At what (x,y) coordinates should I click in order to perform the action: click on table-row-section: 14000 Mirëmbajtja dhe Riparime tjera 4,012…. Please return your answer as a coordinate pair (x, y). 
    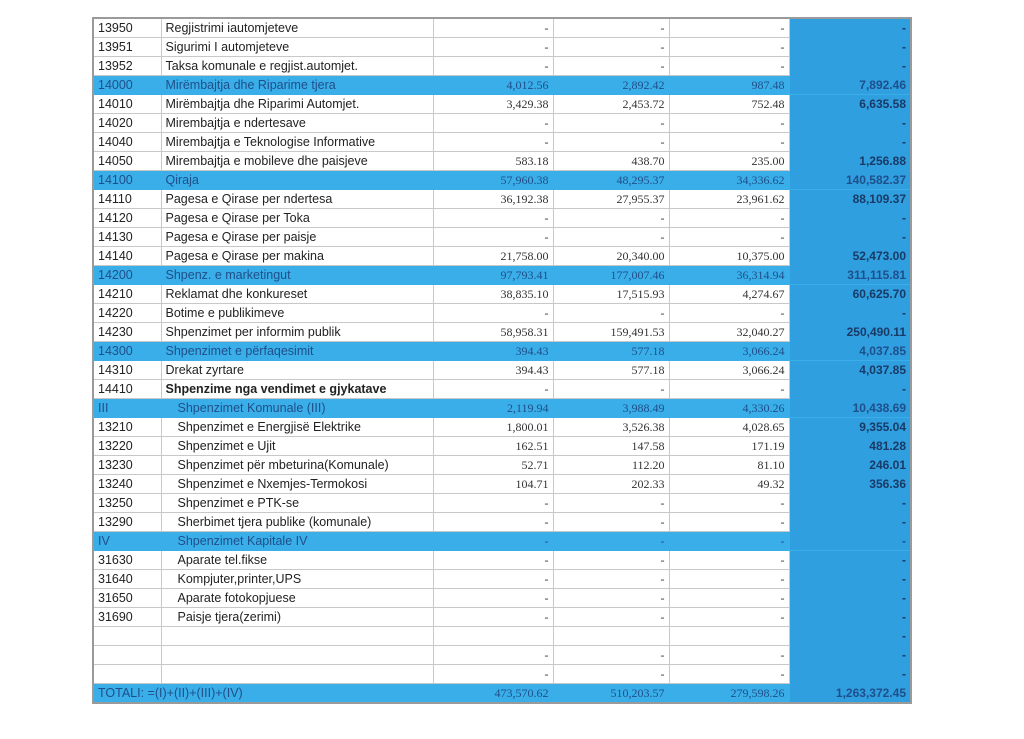
    Looking at the image, I should click on (502, 85).